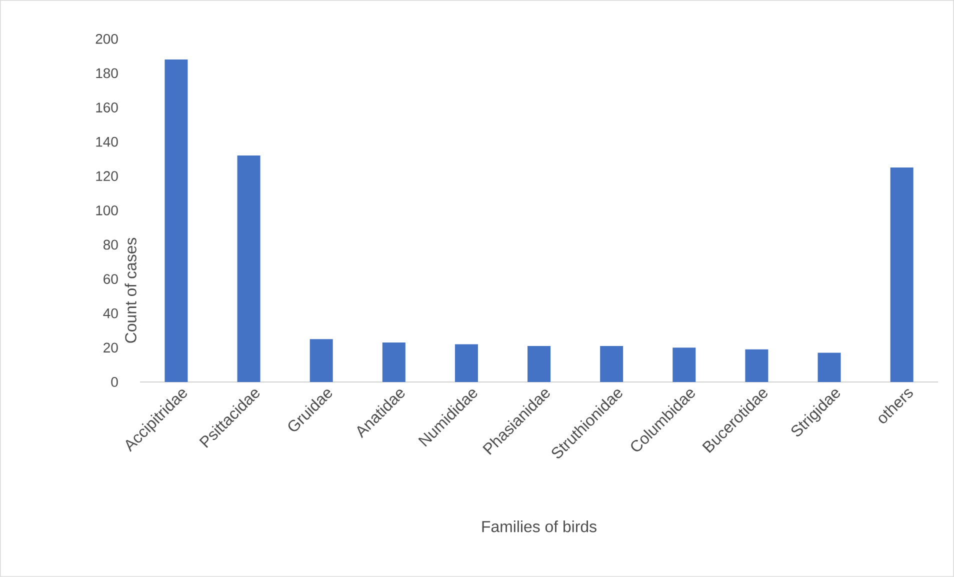 The height and width of the screenshot is (577, 954). Describe the element at coordinates (107, 73) in the screenshot. I see `y-tick-label: 180` at that location.